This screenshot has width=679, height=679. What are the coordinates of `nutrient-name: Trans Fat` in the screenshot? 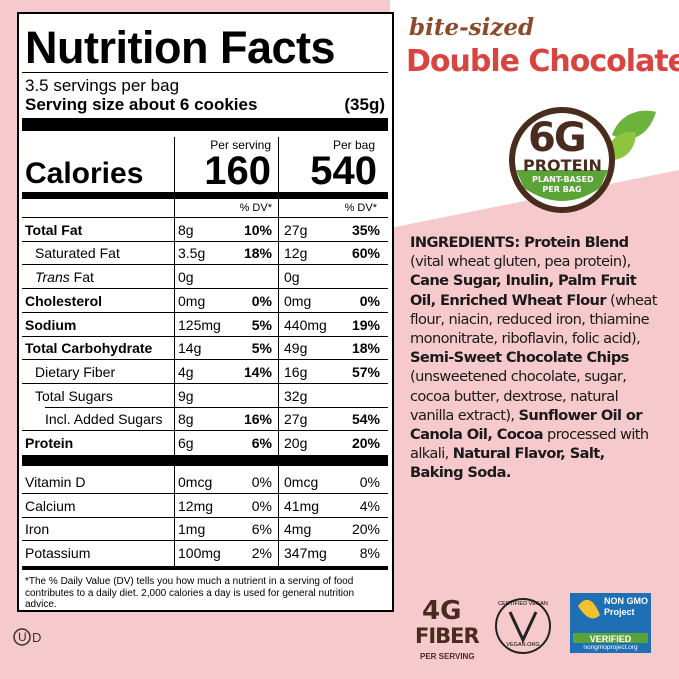 It's located at (64, 277).